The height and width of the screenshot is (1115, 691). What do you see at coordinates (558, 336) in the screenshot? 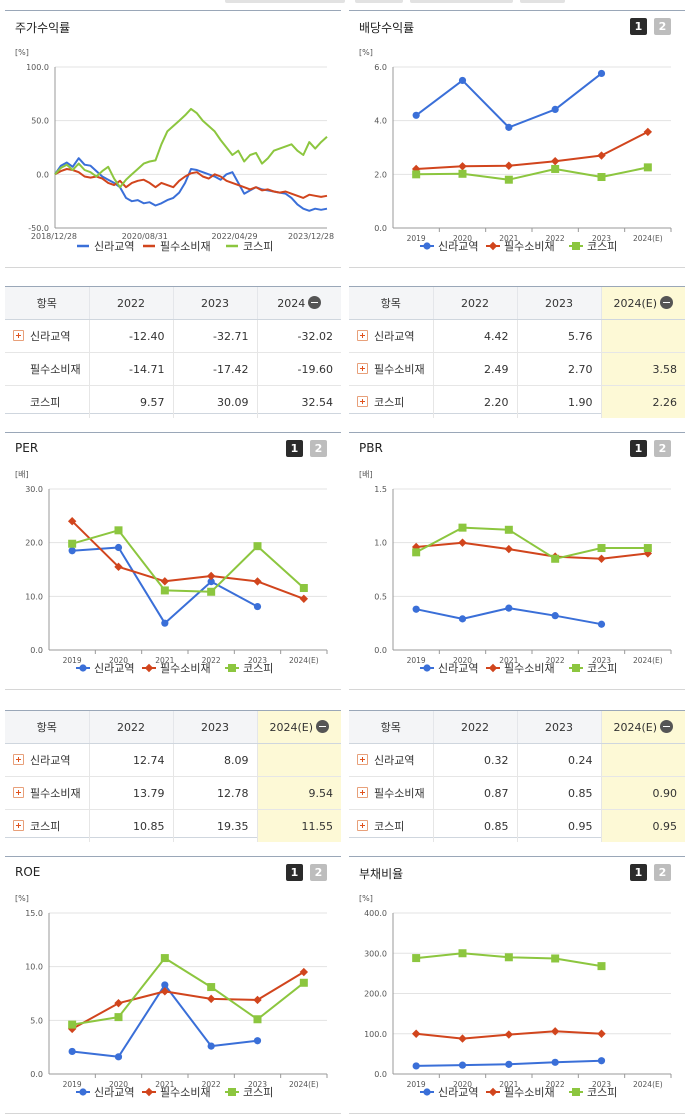
I see `cell-value: 5.76` at bounding box center [558, 336].